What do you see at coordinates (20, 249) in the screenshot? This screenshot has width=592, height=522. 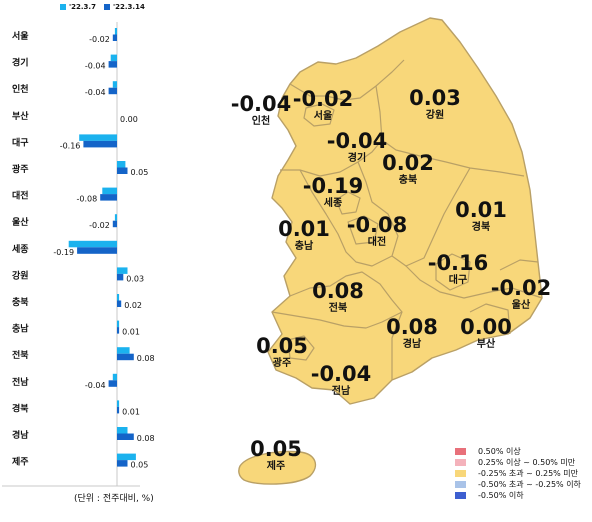 I see `category-label: 세종` at bounding box center [20, 249].